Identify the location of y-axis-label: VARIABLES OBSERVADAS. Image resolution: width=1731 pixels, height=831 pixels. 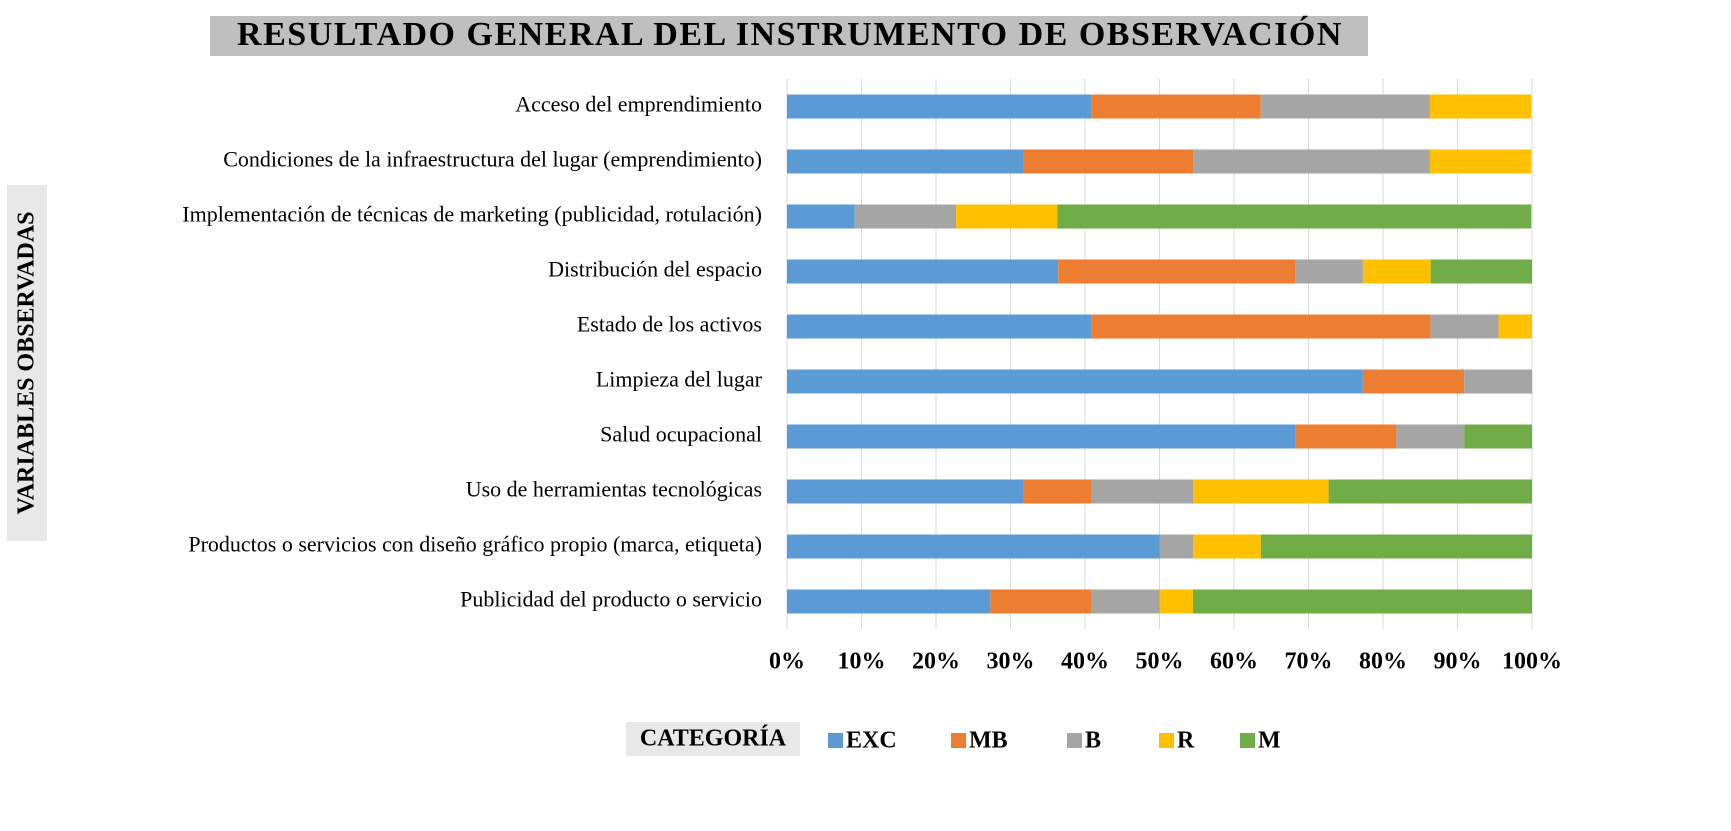
(27, 362).